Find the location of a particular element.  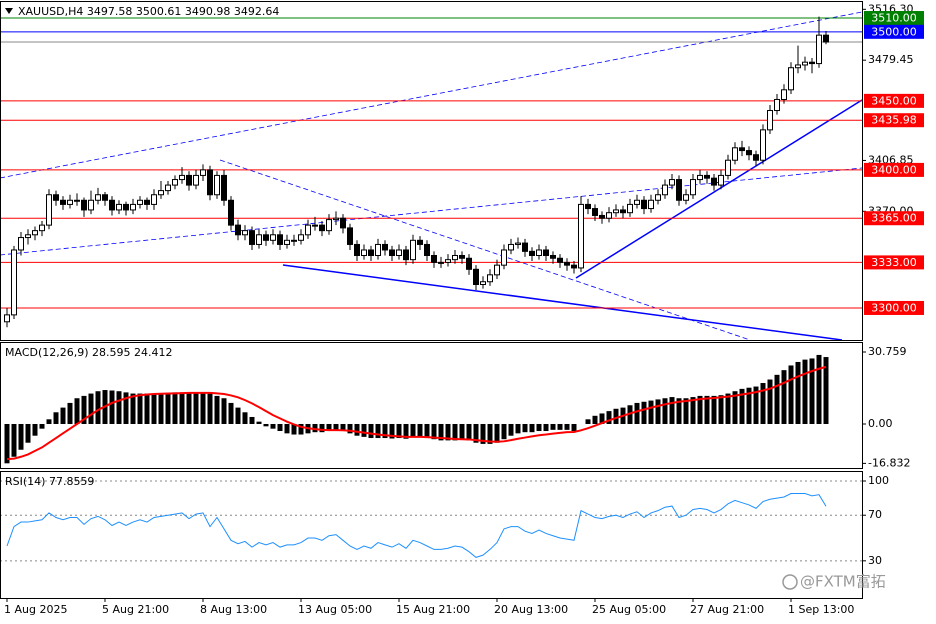

collapse-icon is located at coordinates (9, 11).